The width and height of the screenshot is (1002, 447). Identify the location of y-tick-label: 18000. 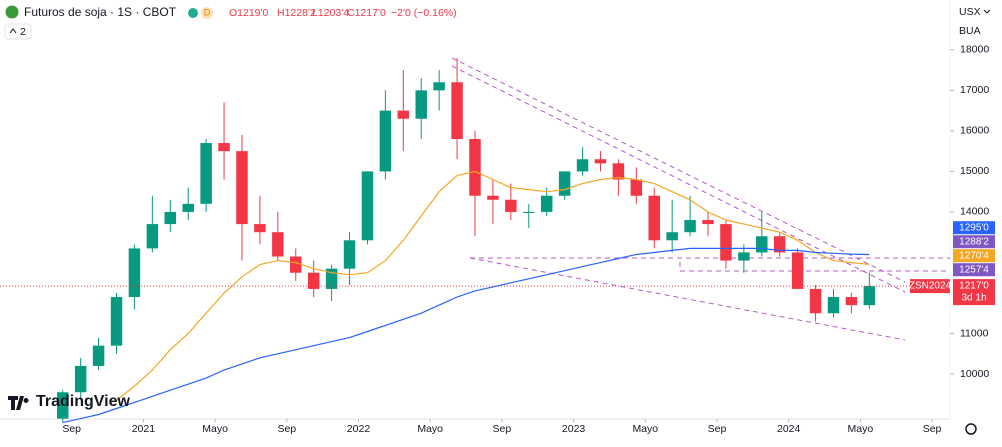
(974, 50).